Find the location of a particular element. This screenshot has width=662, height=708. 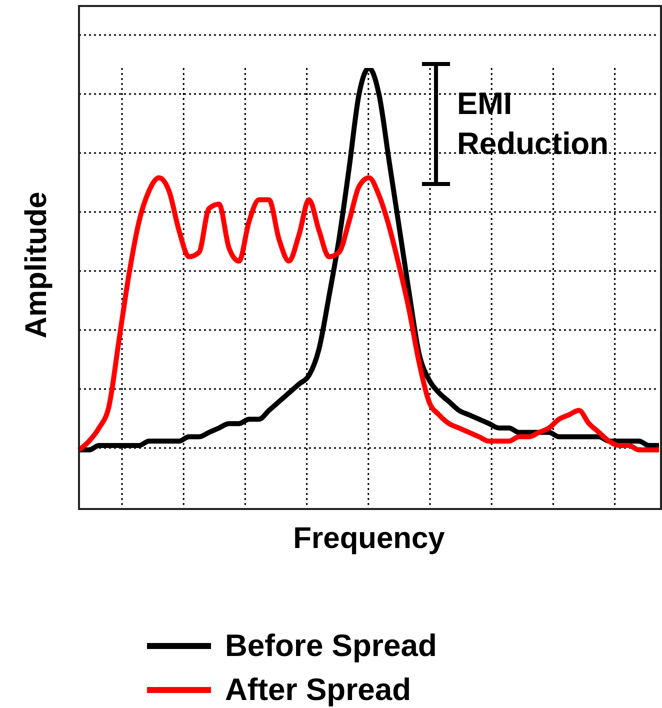

x-axis-title: Frequency is located at coordinates (369, 539).